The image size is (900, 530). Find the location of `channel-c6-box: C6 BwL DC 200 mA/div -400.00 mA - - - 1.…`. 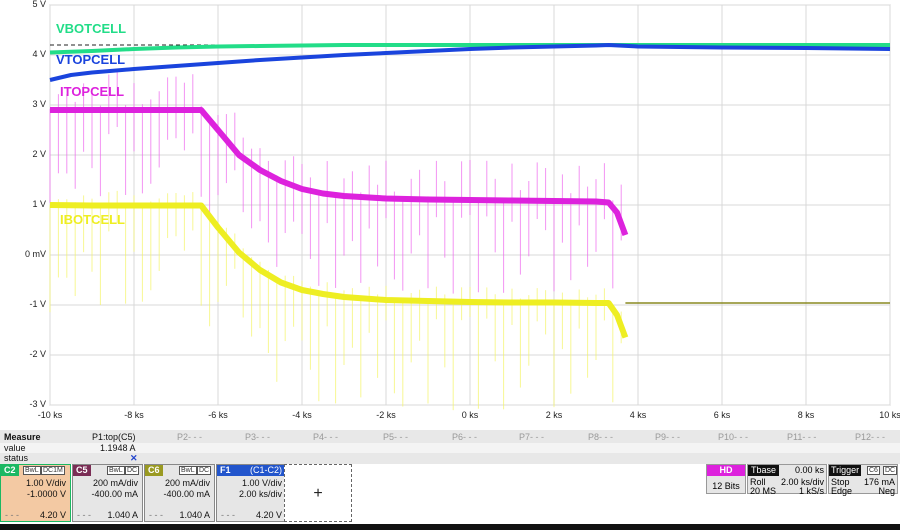

channel-c6-box: C6 BwL DC 200 mA/div -400.00 mA - - - 1.… is located at coordinates (179, 493).